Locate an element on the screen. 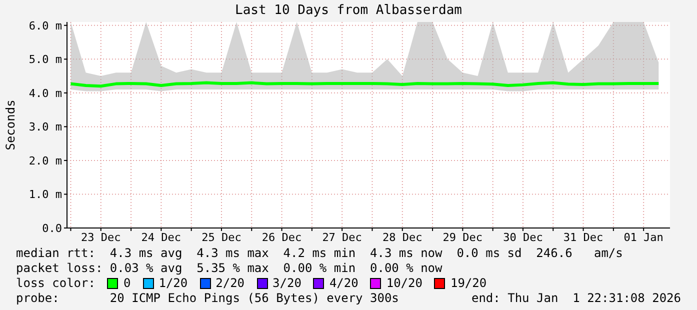 Image resolution: width=697 pixels, height=310 pixels. text: median rtt: 4.3 ms avg 4.3 ms max 4.2 ms min 4.3 ms now 0.0 ms sd 246.6 am/s is located at coordinates (320, 253).